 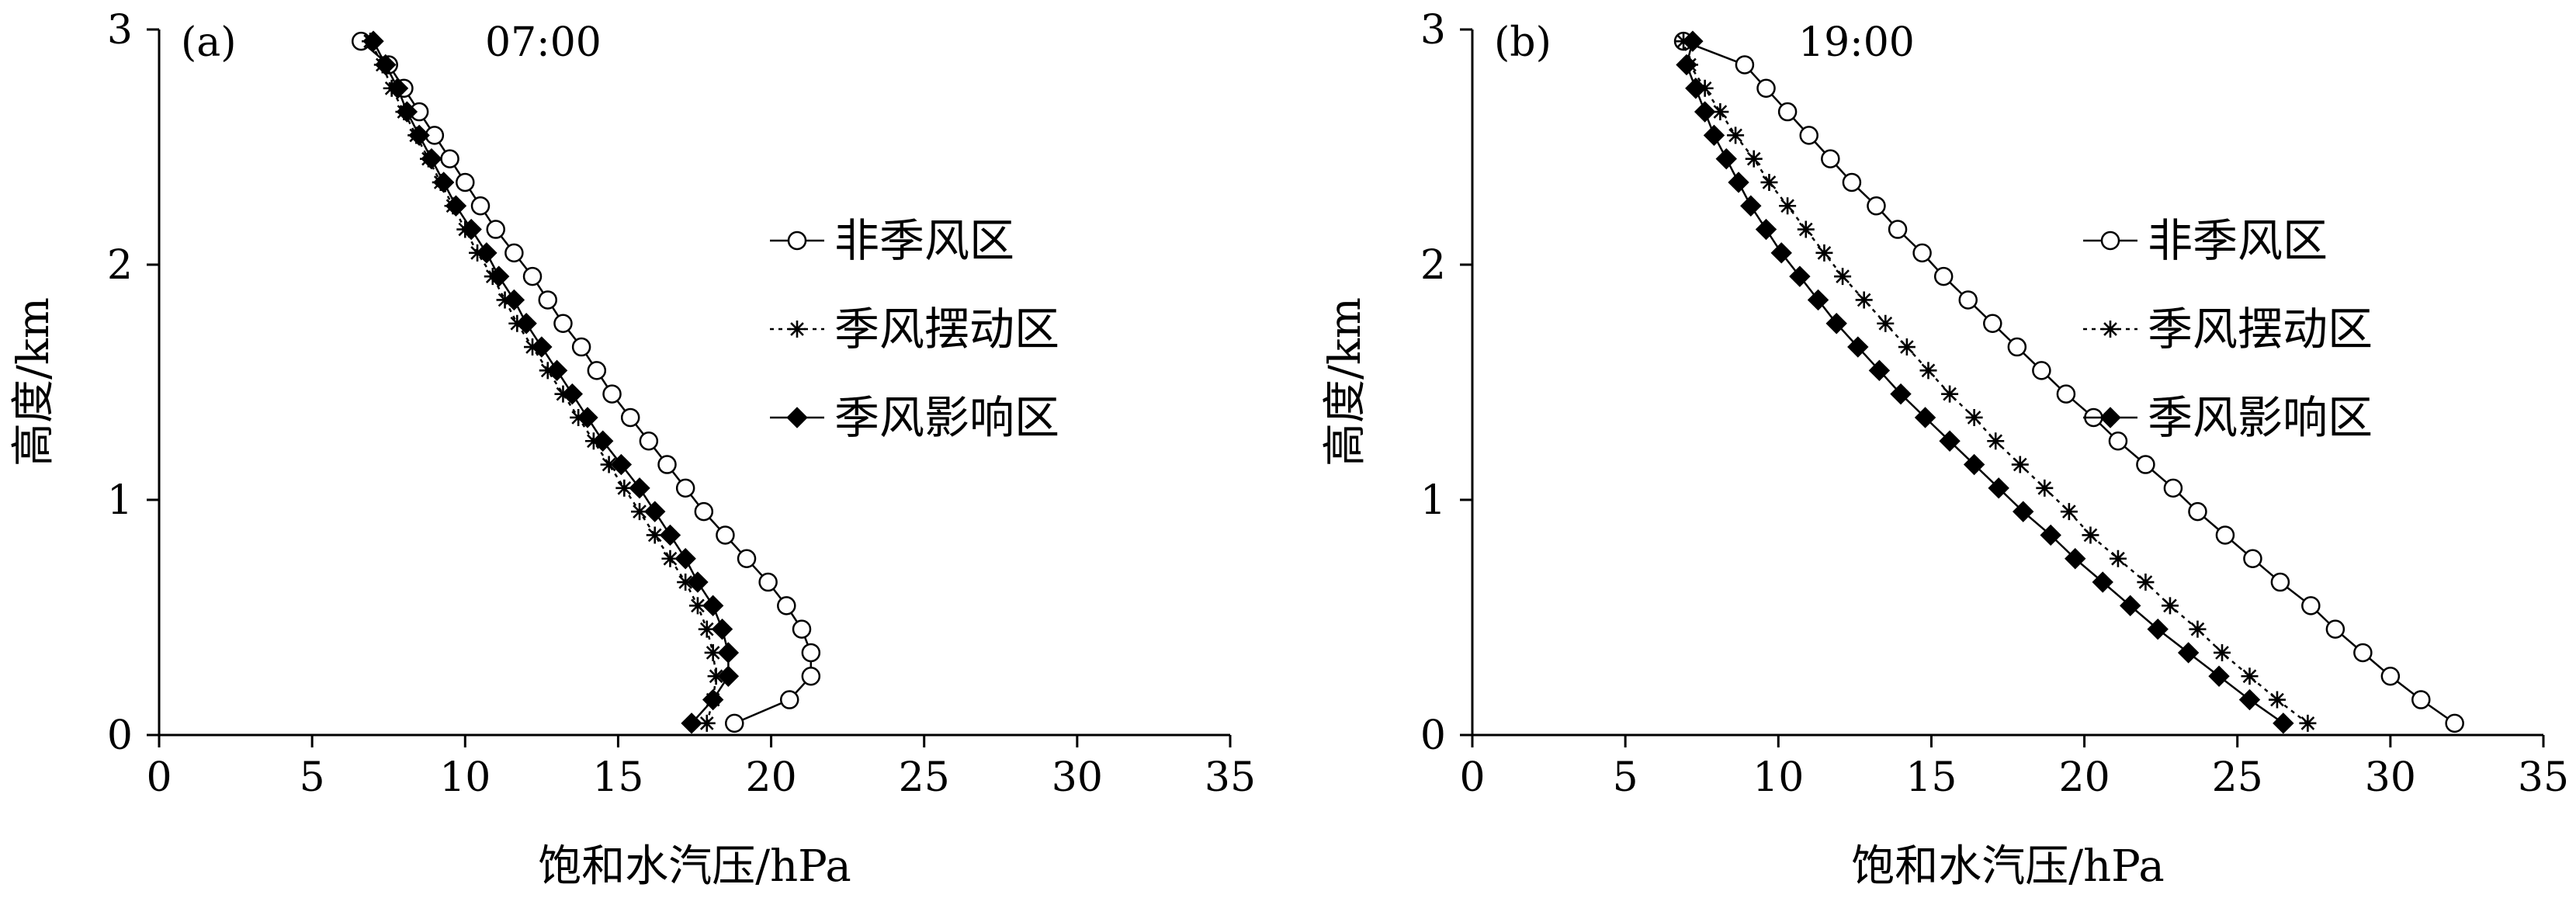 I want to click on y-tick-label: 0, so click(x=120, y=736).